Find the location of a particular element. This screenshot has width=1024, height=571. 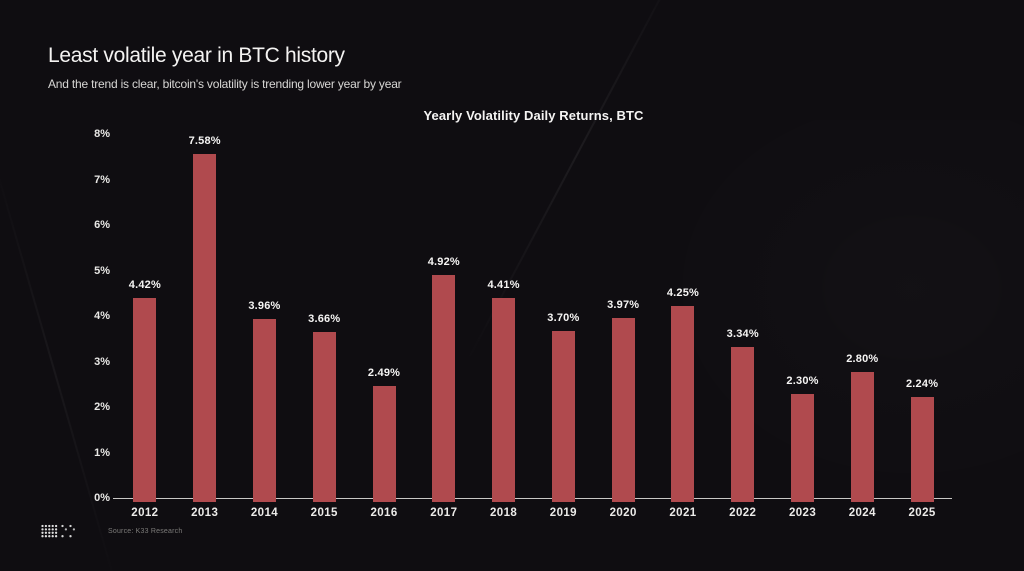

x-axis-tick-2013: 2013 is located at coordinates (205, 513).